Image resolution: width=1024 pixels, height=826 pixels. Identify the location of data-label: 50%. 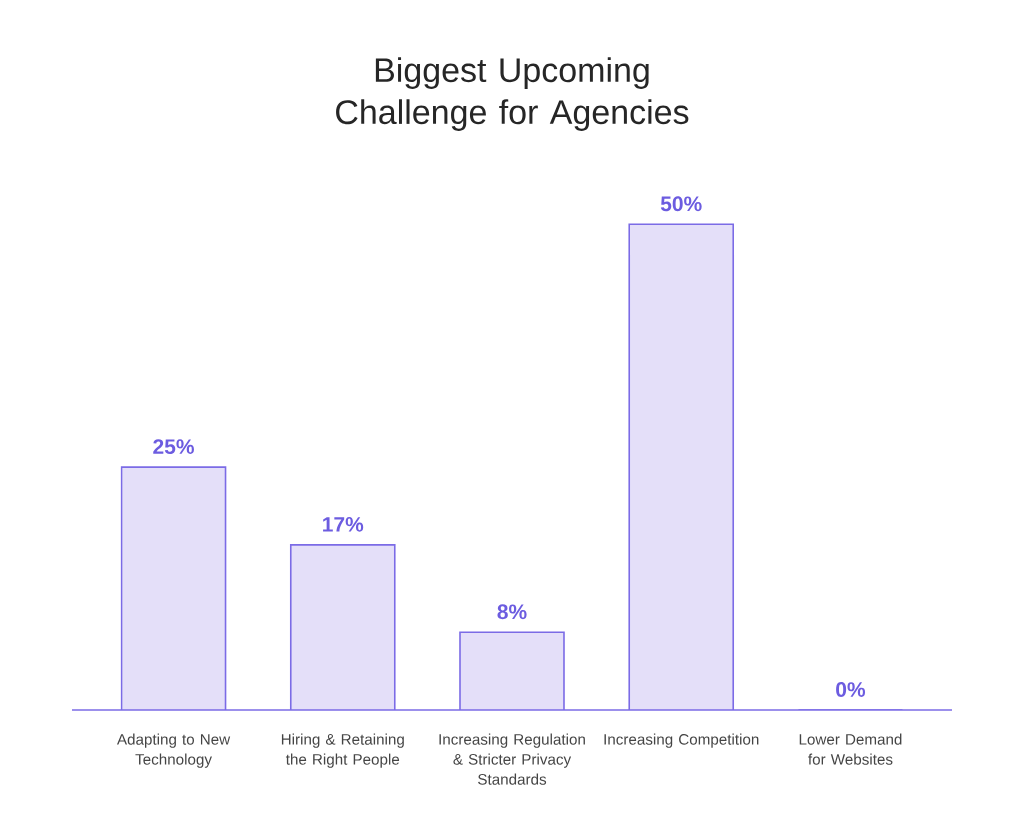
(681, 204).